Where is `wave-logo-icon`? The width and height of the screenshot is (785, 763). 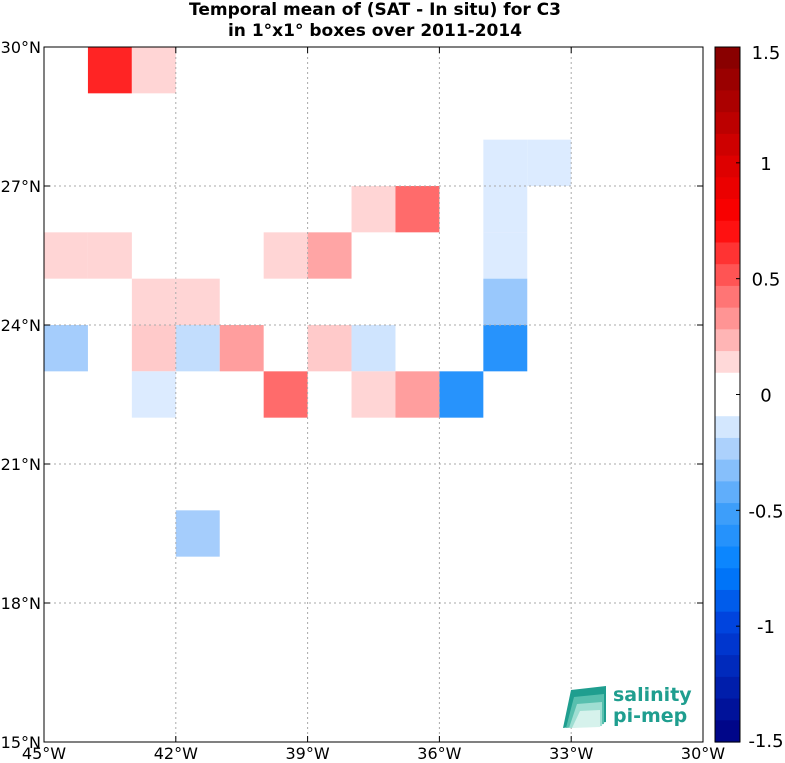 wave-logo-icon is located at coordinates (584, 707).